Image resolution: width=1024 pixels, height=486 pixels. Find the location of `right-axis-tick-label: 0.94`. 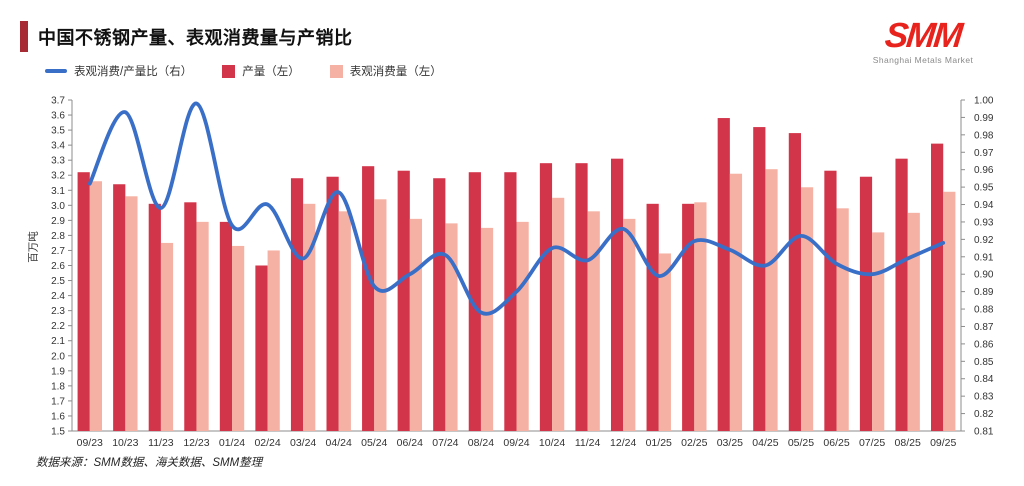

right-axis-tick-label: 0.94 is located at coordinates (984, 205).